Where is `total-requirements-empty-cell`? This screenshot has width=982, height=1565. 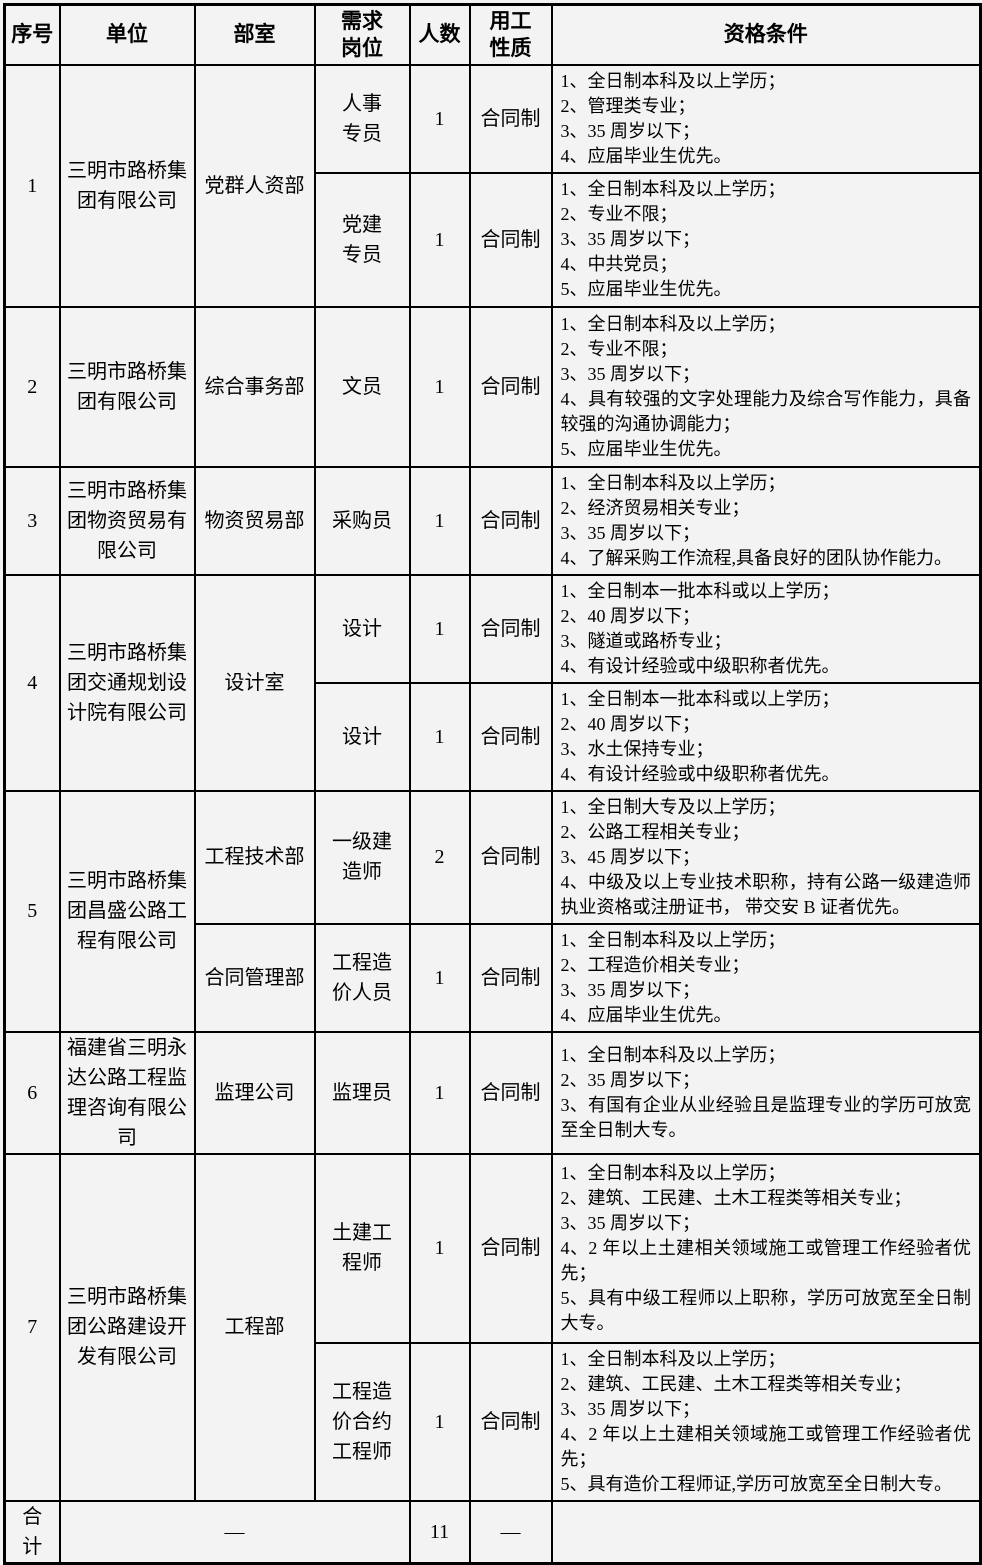
total-requirements-empty-cell is located at coordinates (766, 1532).